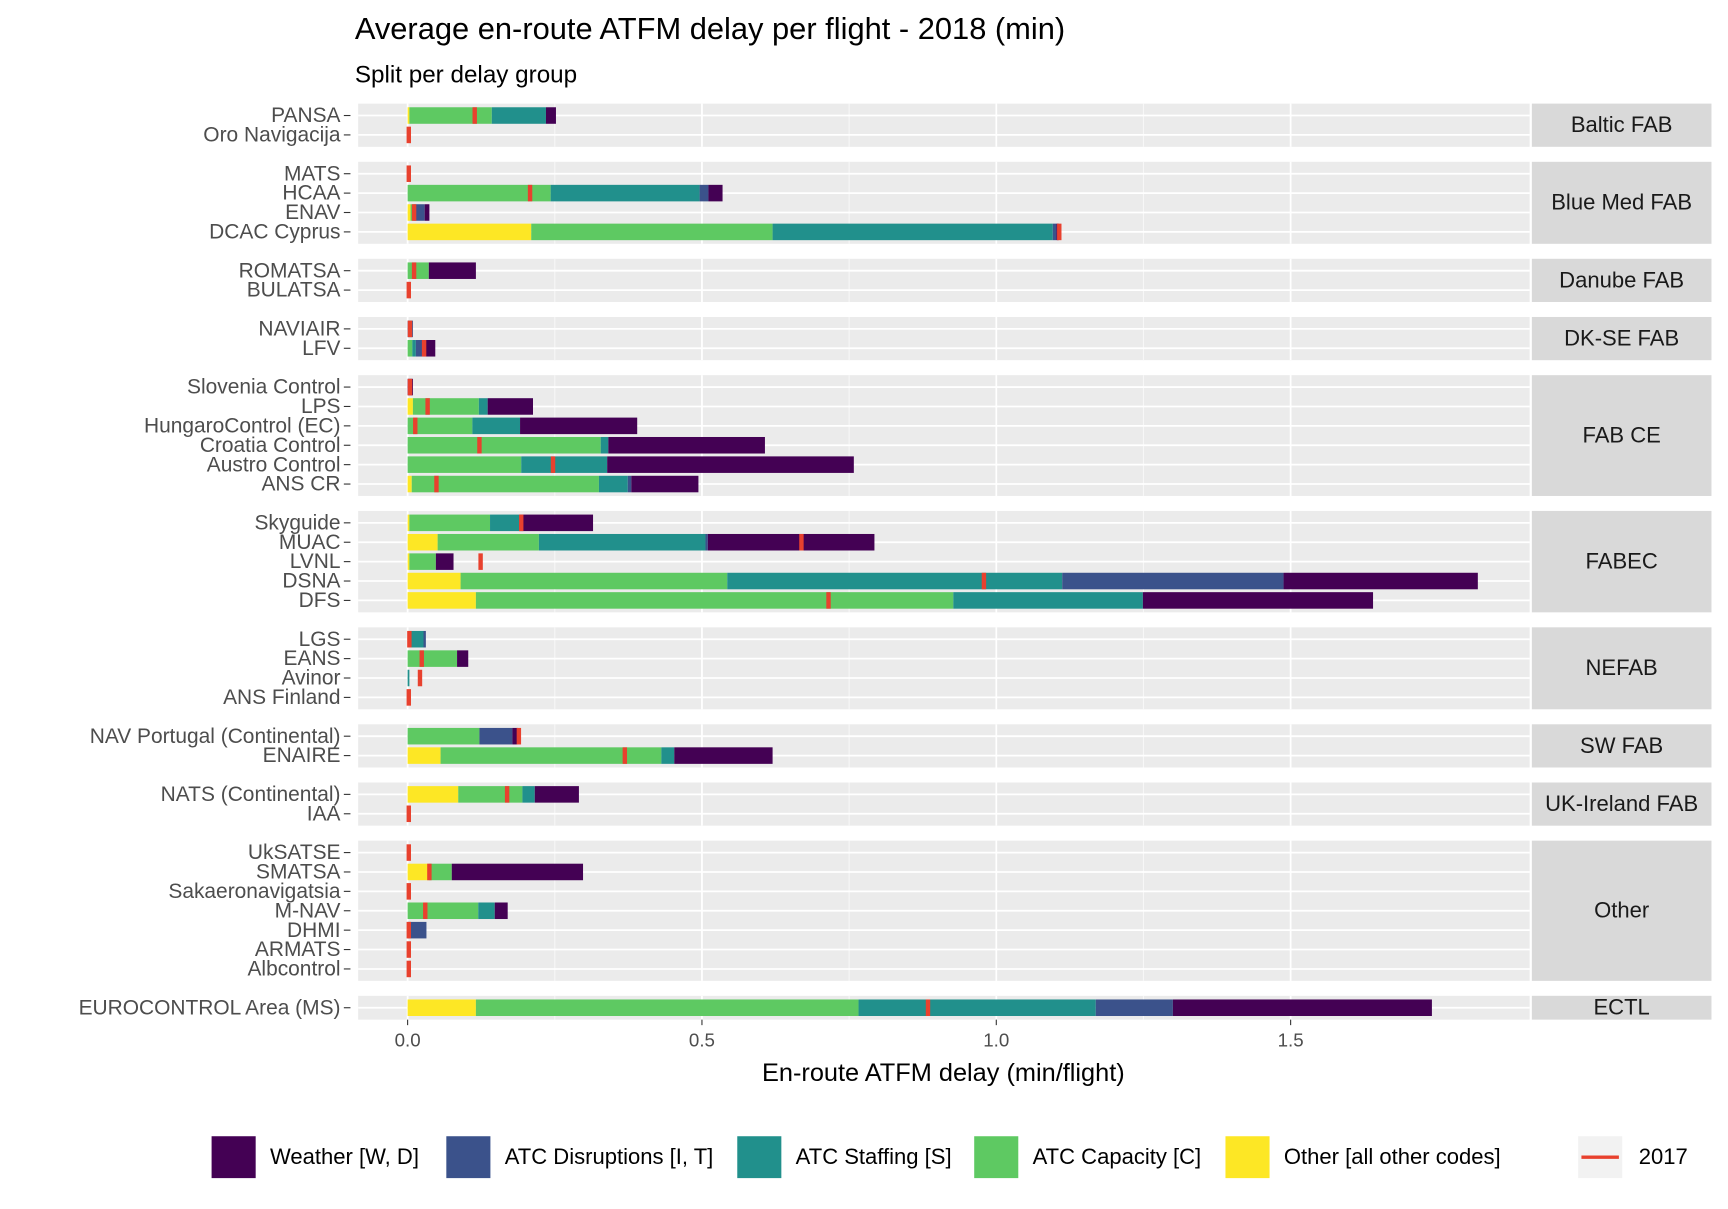  What do you see at coordinates (311, 678) in the screenshot?
I see `y-tick-label: Avinor` at bounding box center [311, 678].